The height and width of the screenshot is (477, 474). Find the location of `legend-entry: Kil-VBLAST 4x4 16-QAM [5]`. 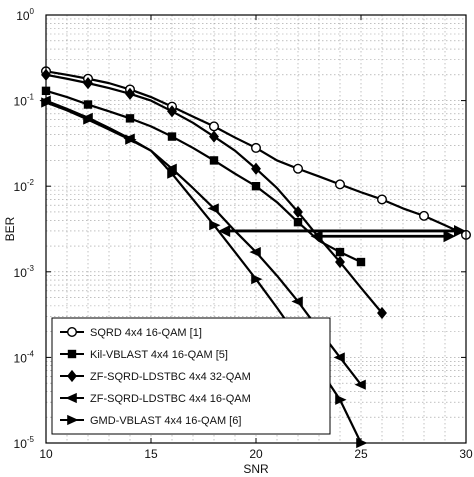

legend-entry: Kil-VBLAST 4x4 16-QAM [5] is located at coordinates (144, 355).